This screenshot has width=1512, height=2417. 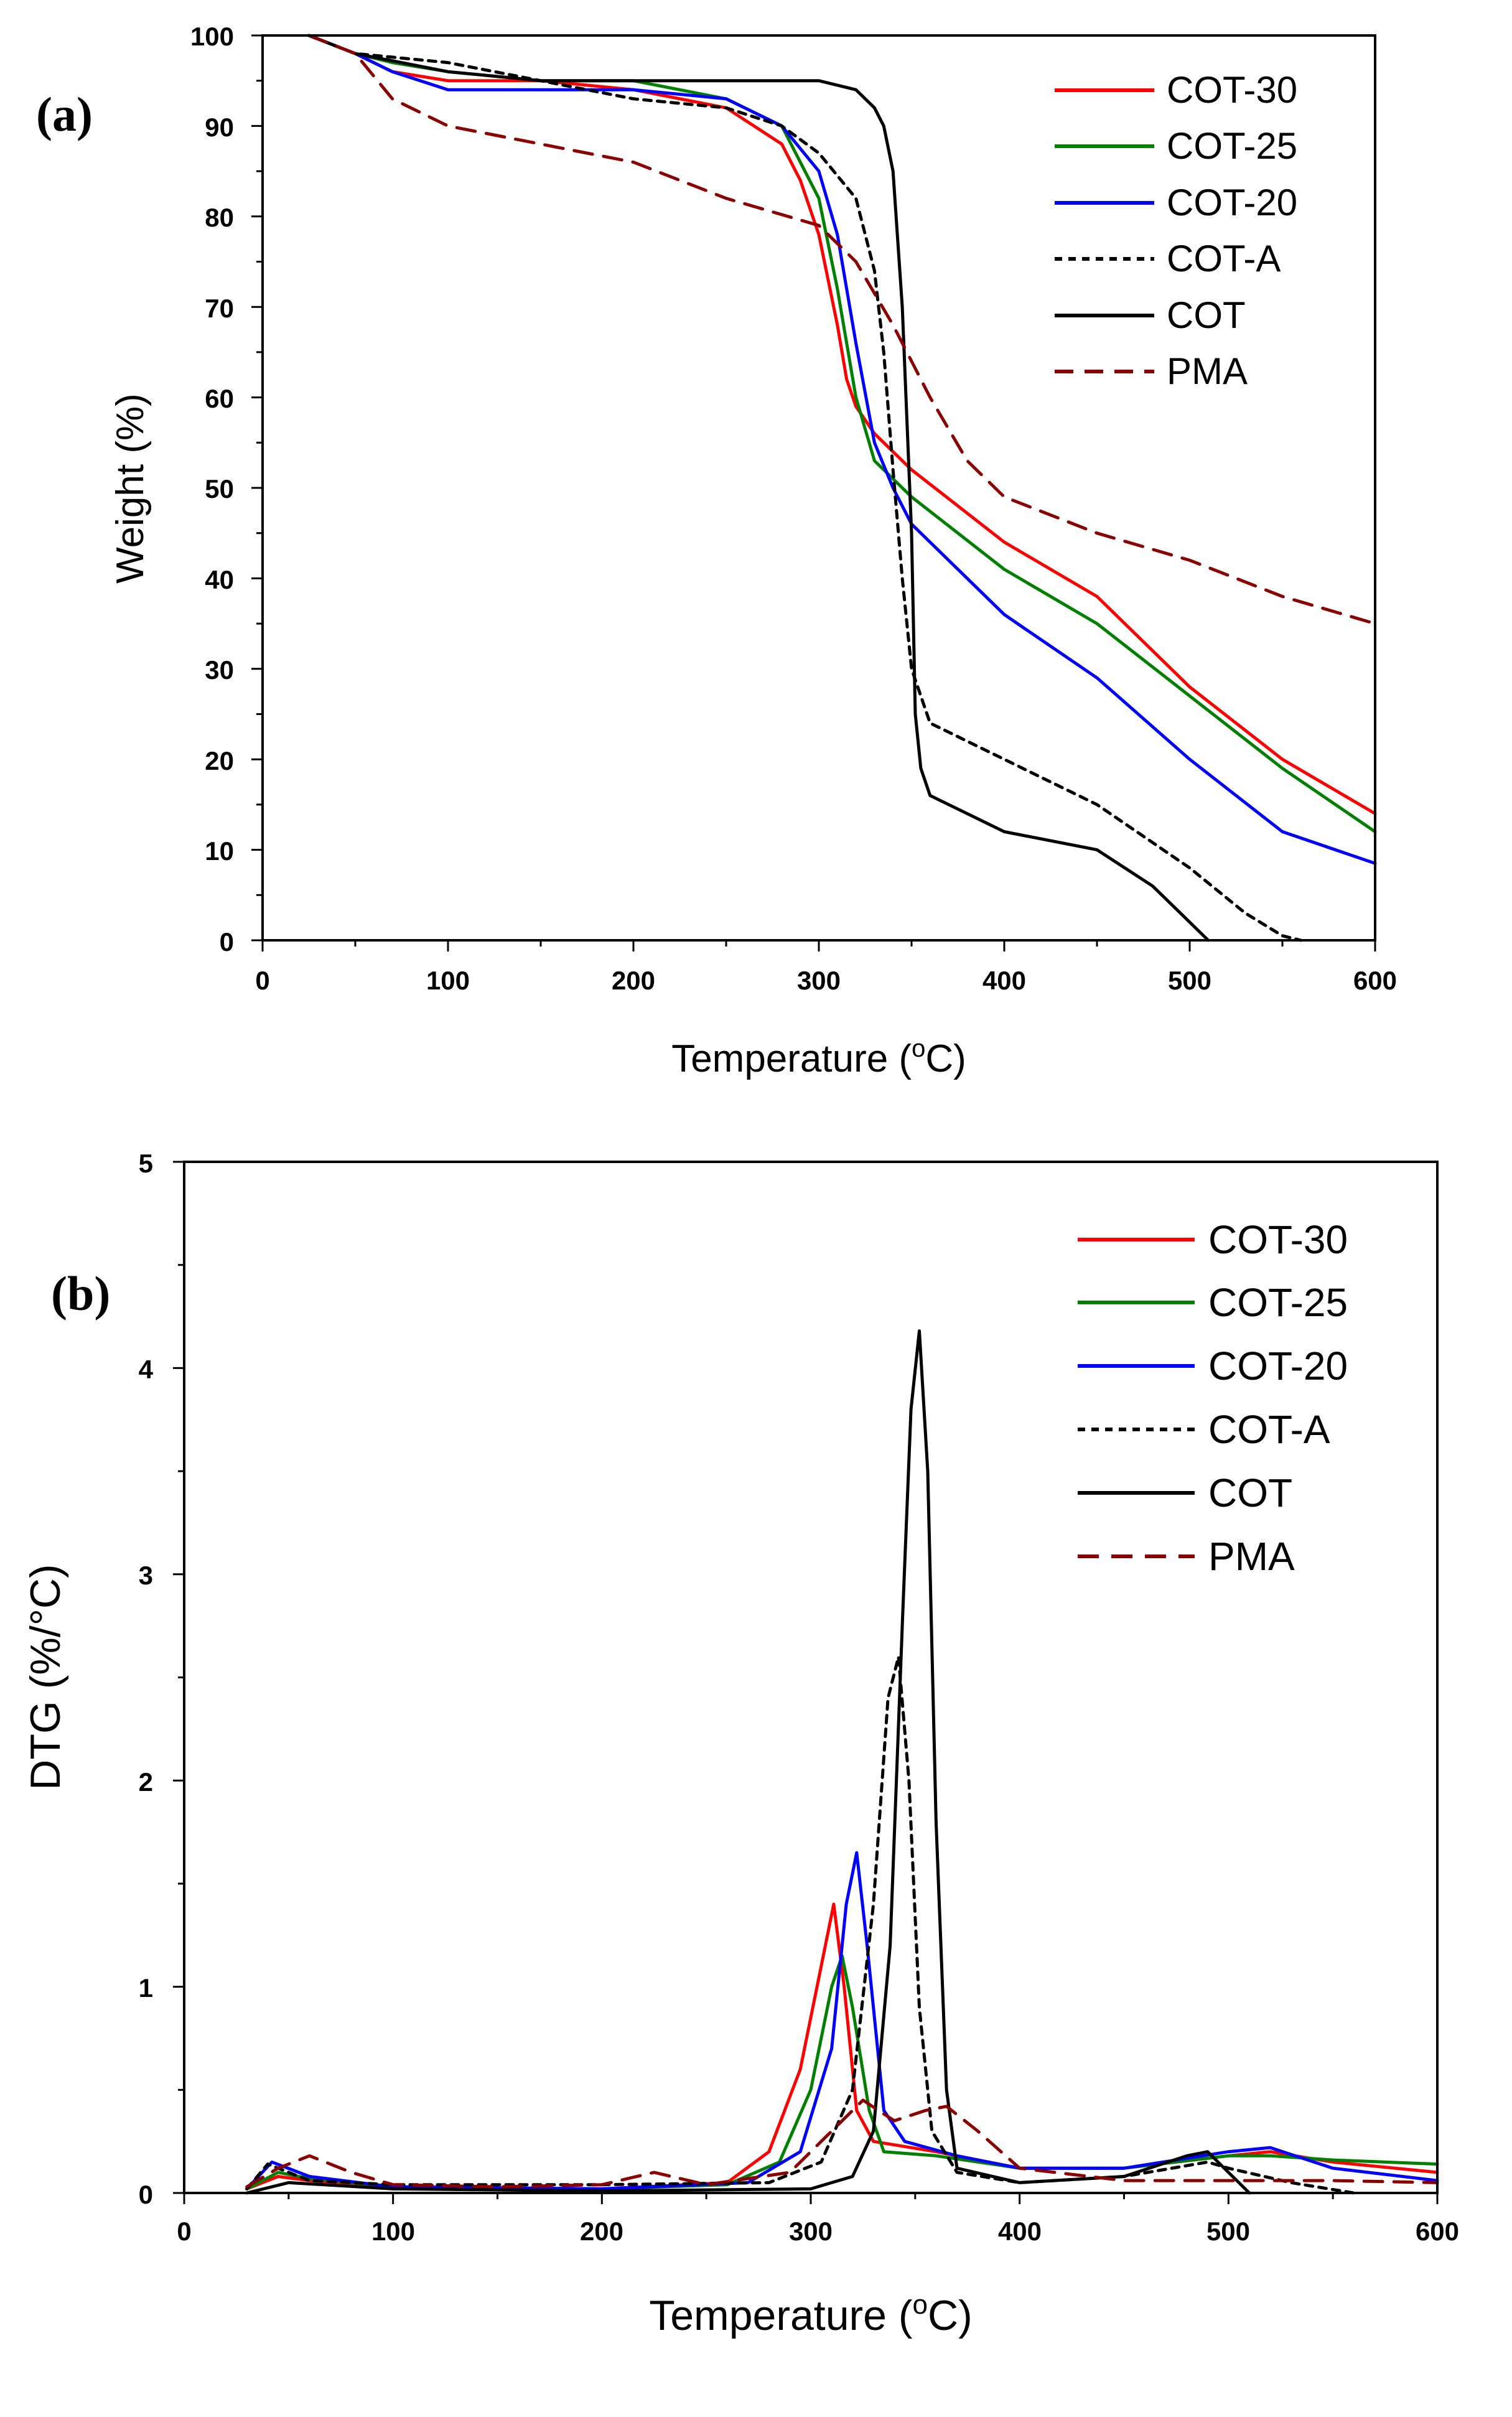 I want to click on legend-a: COT-30 COT-25 COT-20 COT-A COT PMA, so click(x=1176, y=230).